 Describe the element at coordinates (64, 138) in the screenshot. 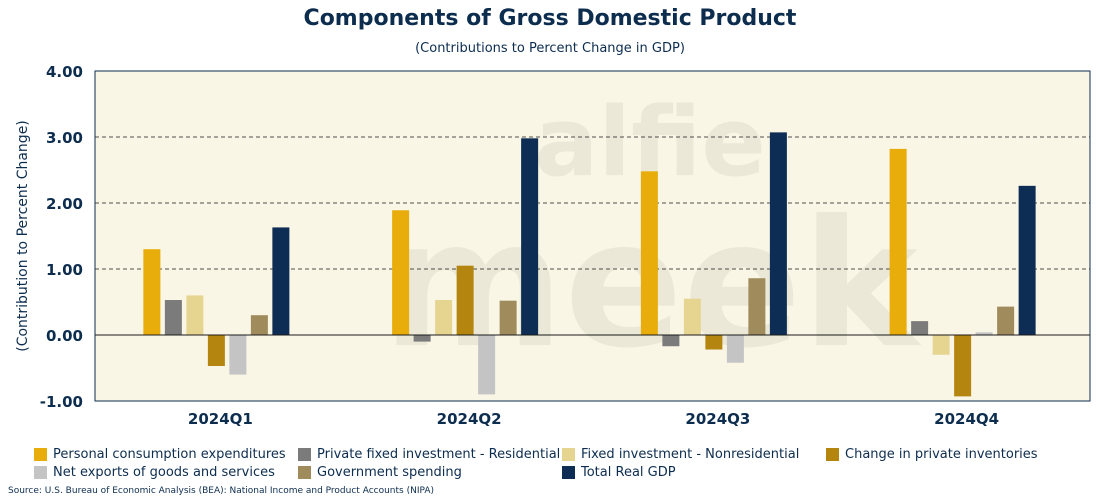

I see `y-tick-label: 3.00` at that location.